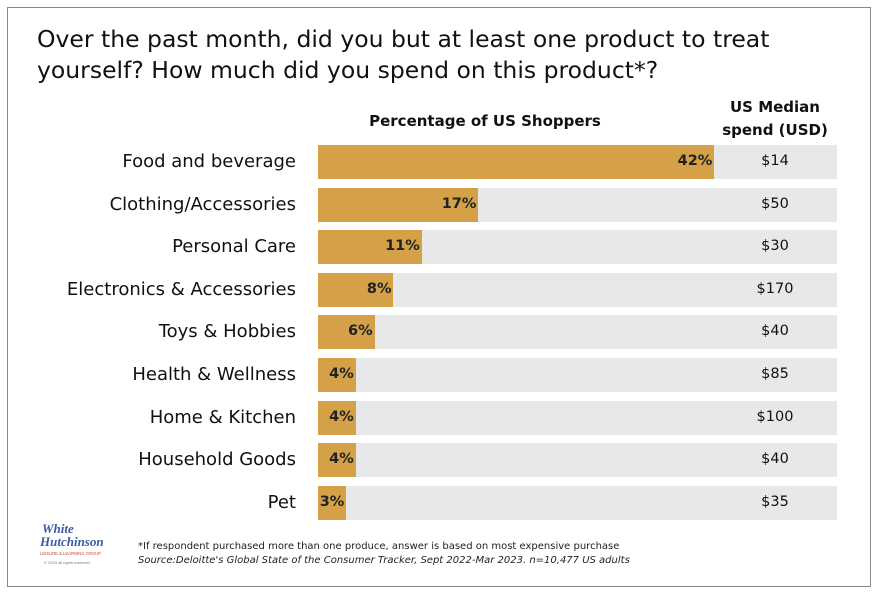  Describe the element at coordinates (485, 121) in the screenshot. I see `percentage-header: Percentage of US Shoppers` at that location.